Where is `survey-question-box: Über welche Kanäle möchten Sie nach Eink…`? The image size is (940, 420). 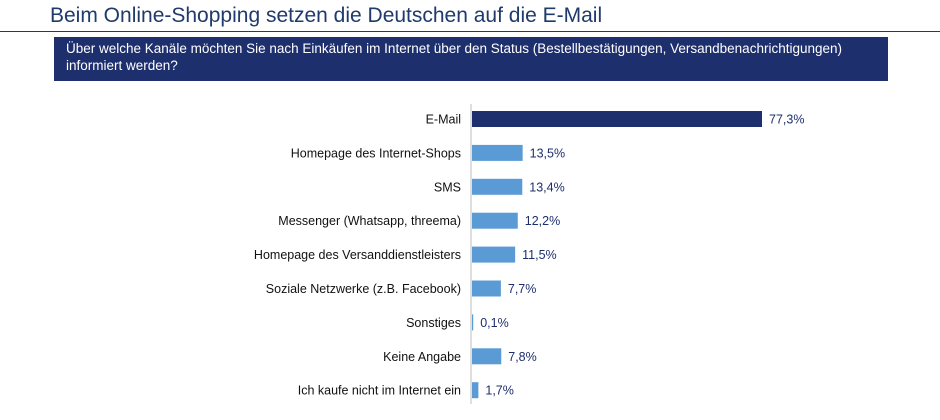
survey-question-box: Über welche Kanäle möchten Sie nach Eink… is located at coordinates (471, 59).